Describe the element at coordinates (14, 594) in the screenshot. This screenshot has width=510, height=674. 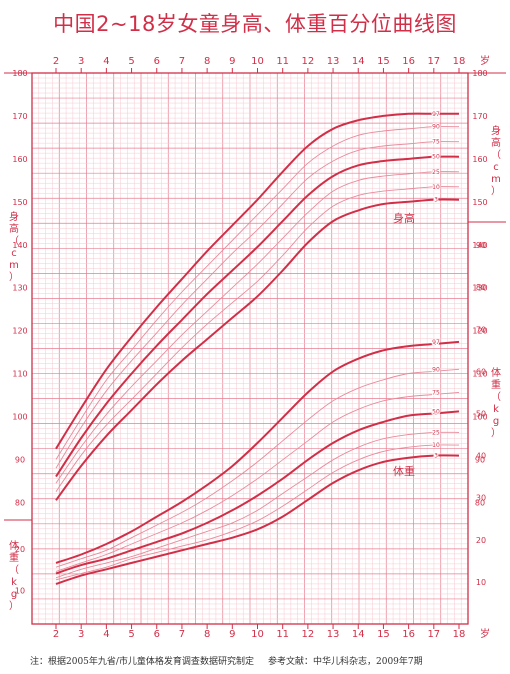
I see `weight-axis-title-left: g` at that location.